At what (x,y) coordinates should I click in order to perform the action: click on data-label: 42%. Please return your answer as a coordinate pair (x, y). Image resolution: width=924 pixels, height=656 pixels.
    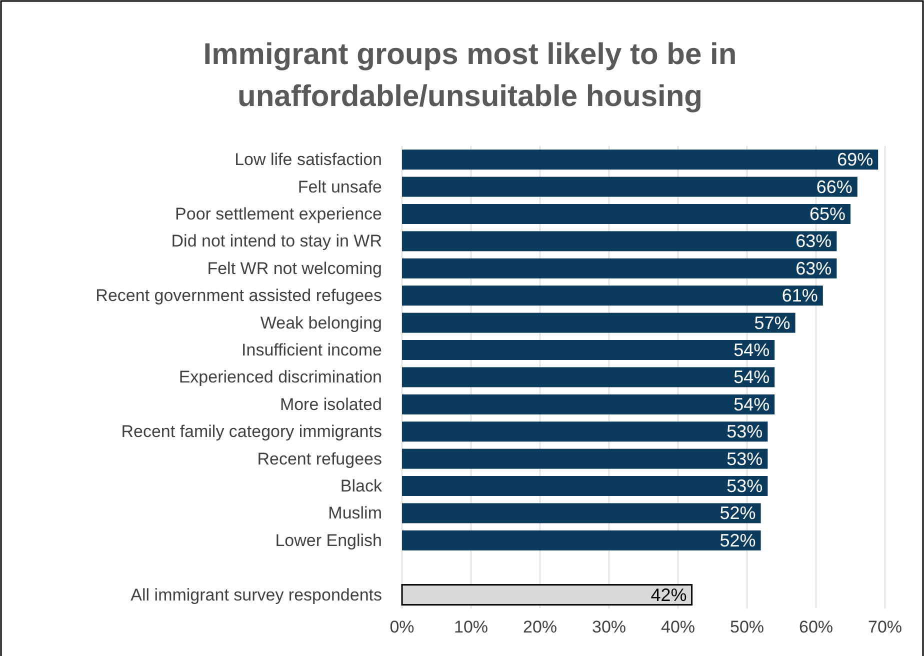
    Looking at the image, I should click on (668, 594).